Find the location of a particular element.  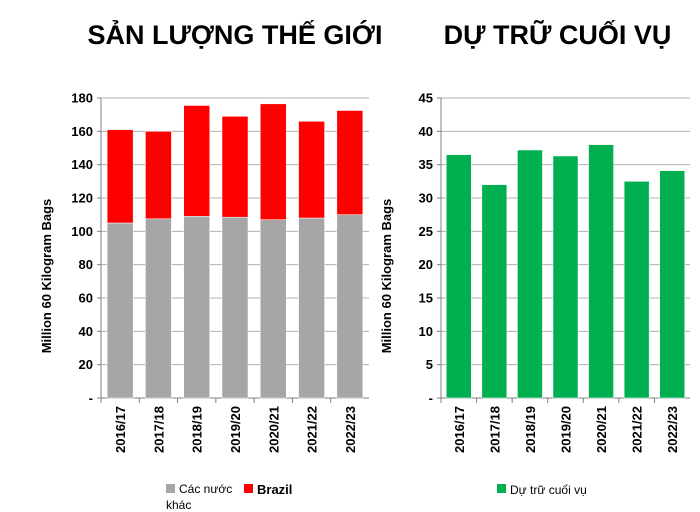

legend-label-stocks: Dự trữ cuối vụ is located at coordinates (548, 490).